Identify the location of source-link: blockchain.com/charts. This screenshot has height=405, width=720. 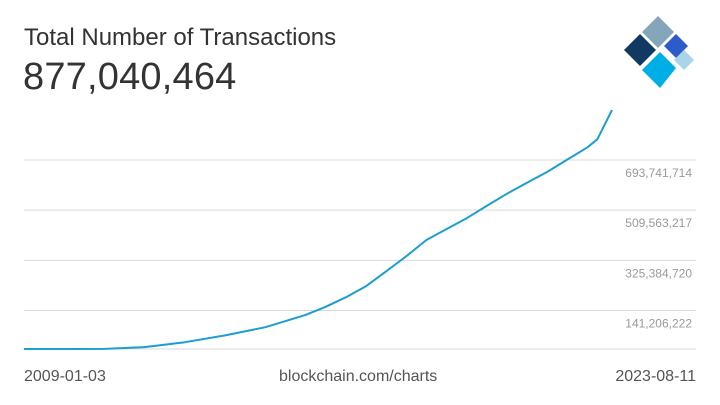
(358, 376).